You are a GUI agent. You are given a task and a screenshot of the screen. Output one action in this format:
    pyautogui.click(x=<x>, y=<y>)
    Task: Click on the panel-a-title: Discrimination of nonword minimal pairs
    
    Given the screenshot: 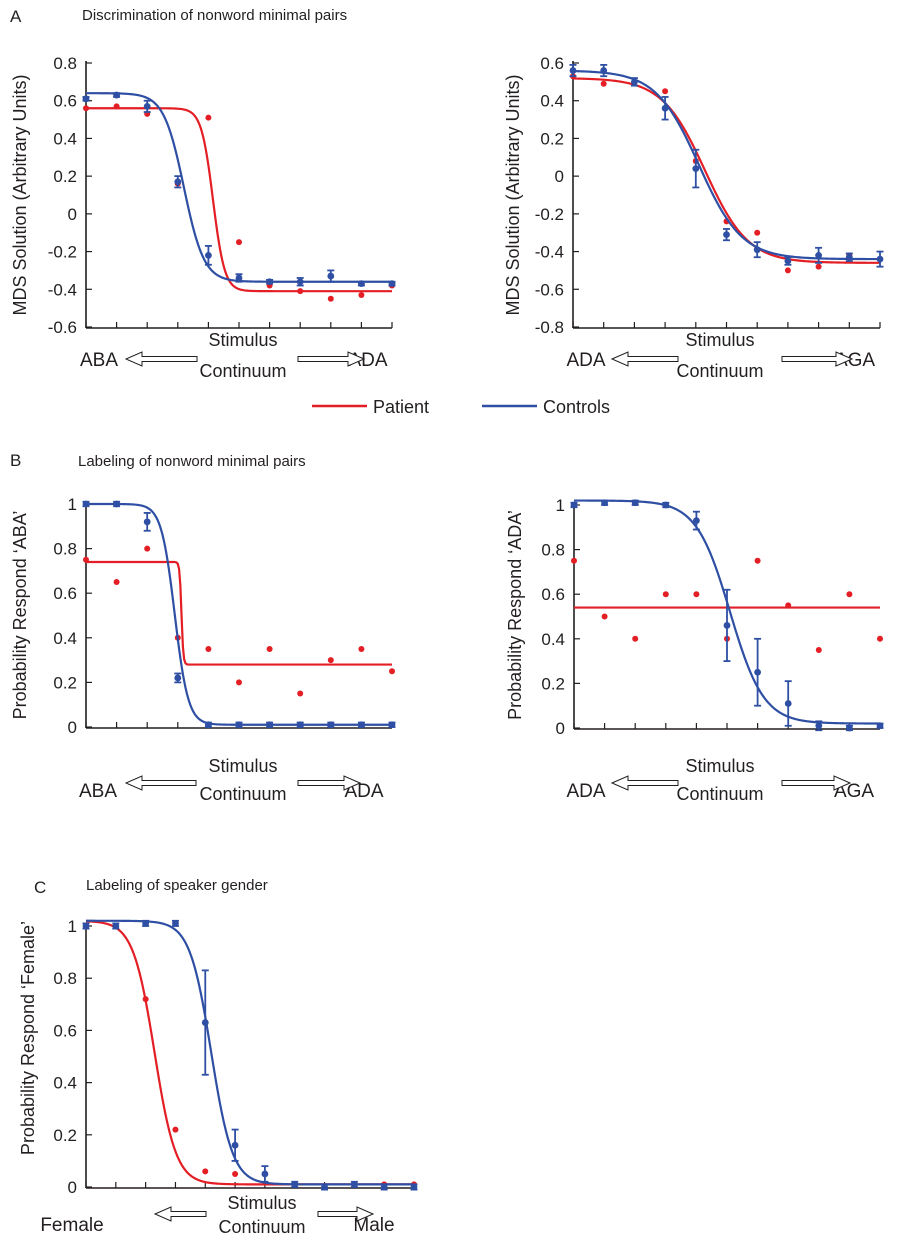 What is the action you would take?
    pyautogui.click(x=214, y=15)
    